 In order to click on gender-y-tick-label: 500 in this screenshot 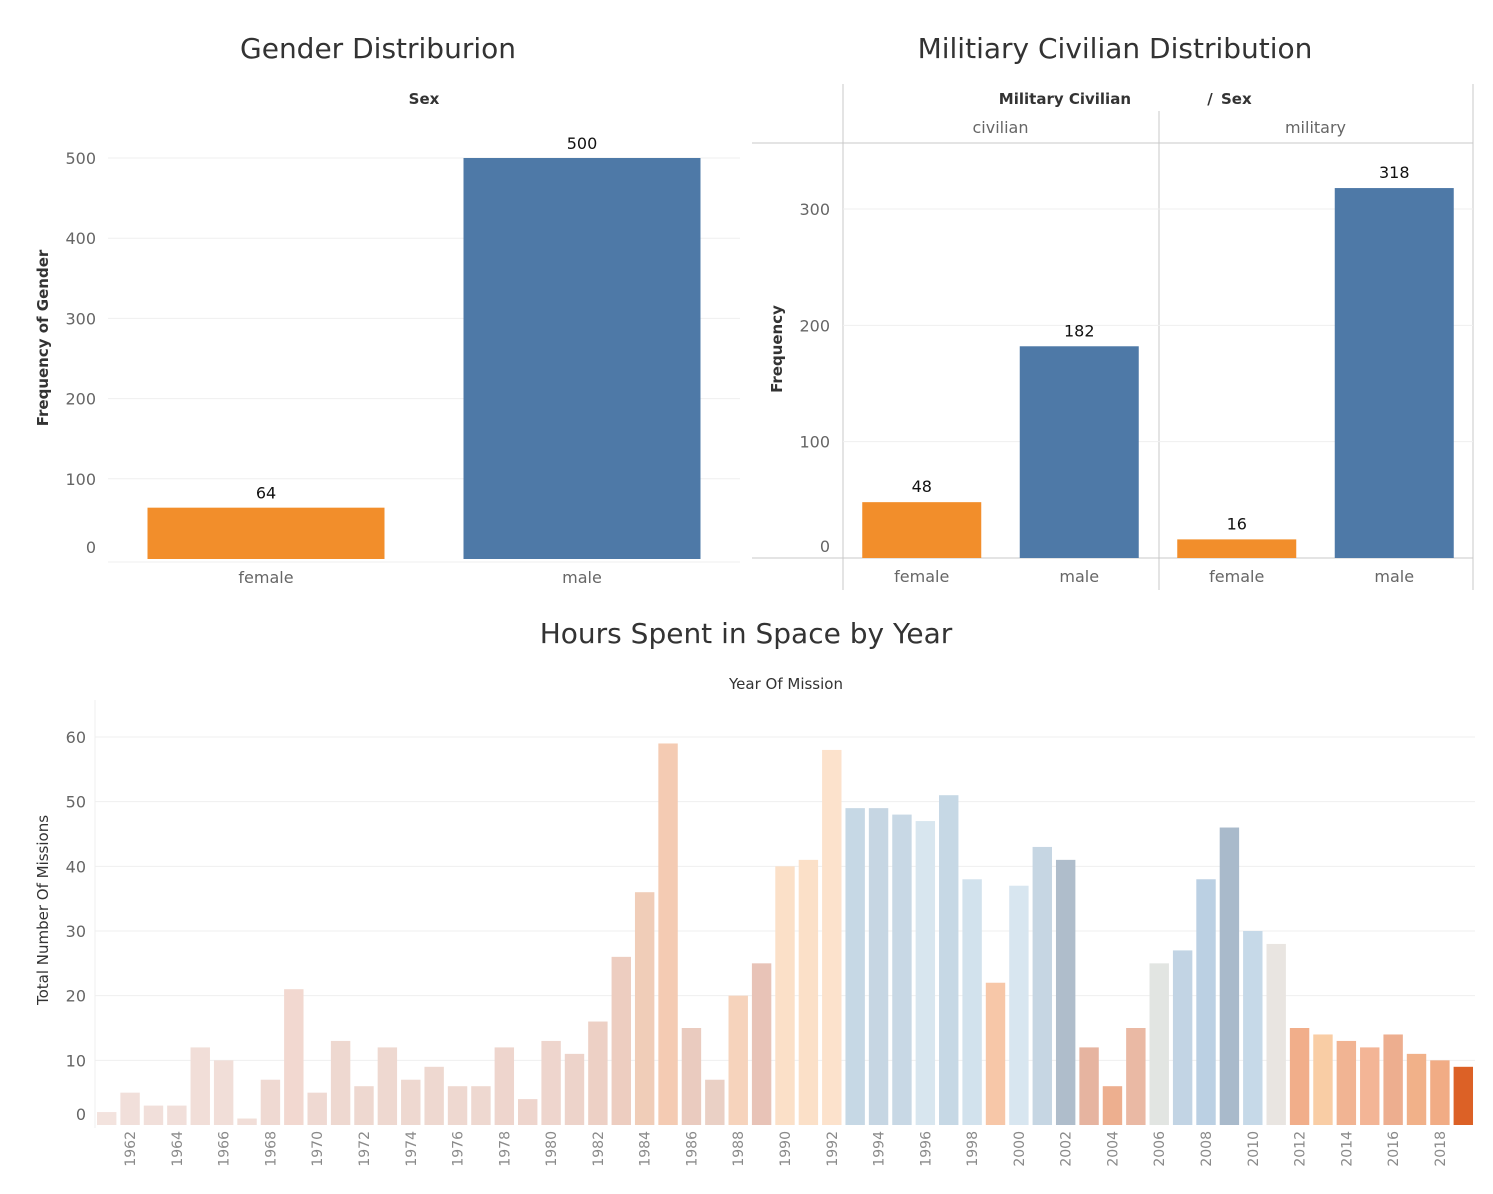, I will do `click(80, 158)`.